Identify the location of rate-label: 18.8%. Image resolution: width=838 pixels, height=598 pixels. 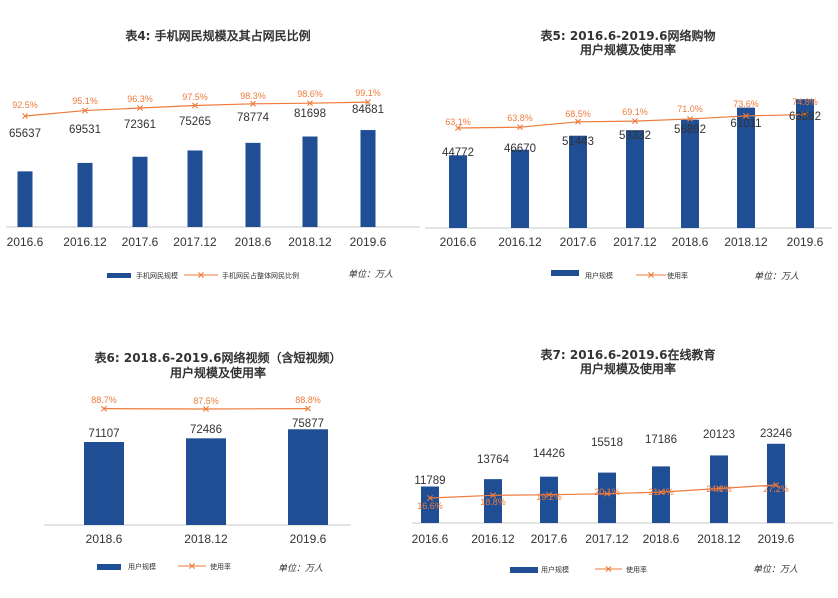
(493, 502).